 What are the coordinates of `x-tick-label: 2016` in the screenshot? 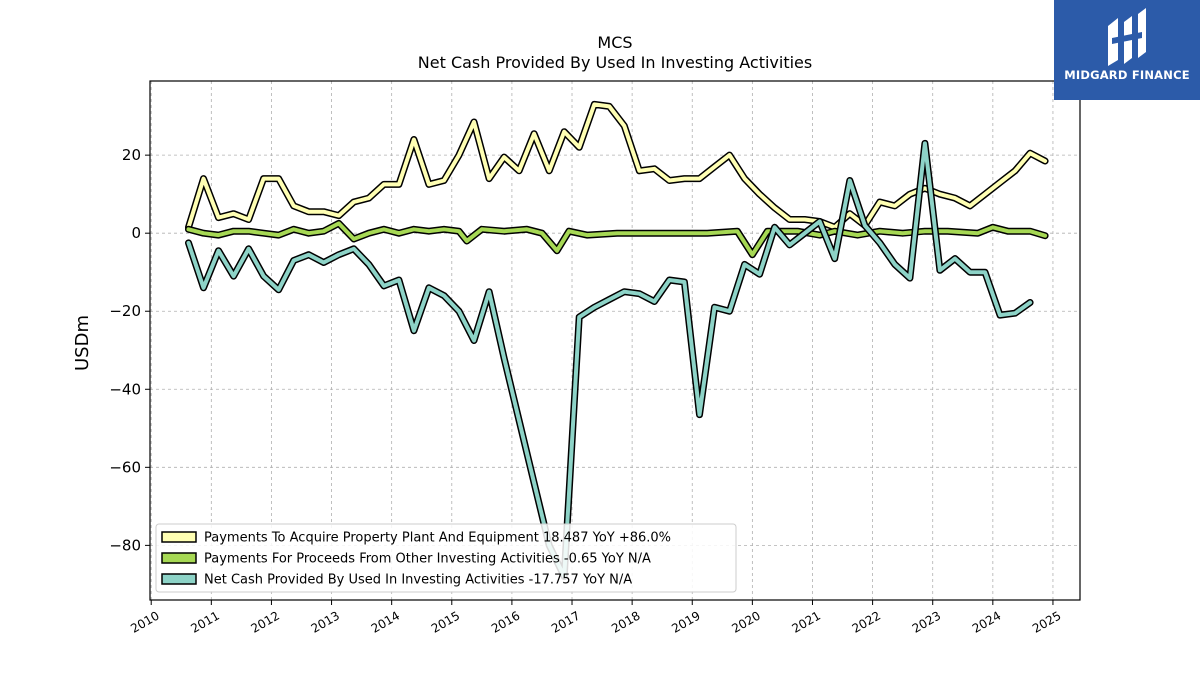 It's located at (505, 621).